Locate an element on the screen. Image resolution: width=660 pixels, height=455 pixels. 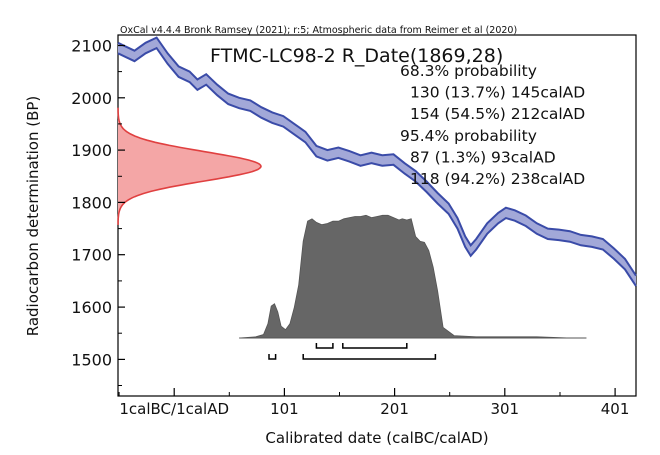
x-tick-label: 1calBC/1calAD is located at coordinates (174, 409).